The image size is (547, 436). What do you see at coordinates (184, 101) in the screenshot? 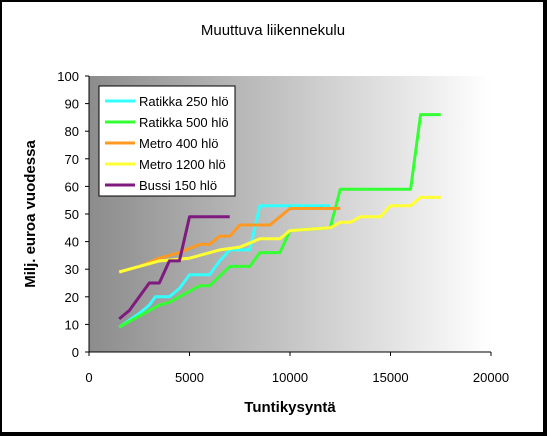
I see `legend-label: Ratikka 250 hlö` at bounding box center [184, 101].